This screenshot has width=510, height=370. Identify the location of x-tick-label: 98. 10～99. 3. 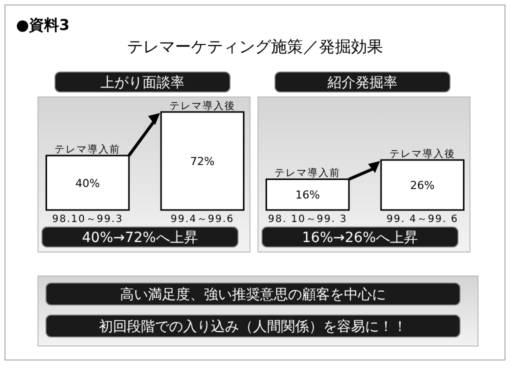
(308, 219).